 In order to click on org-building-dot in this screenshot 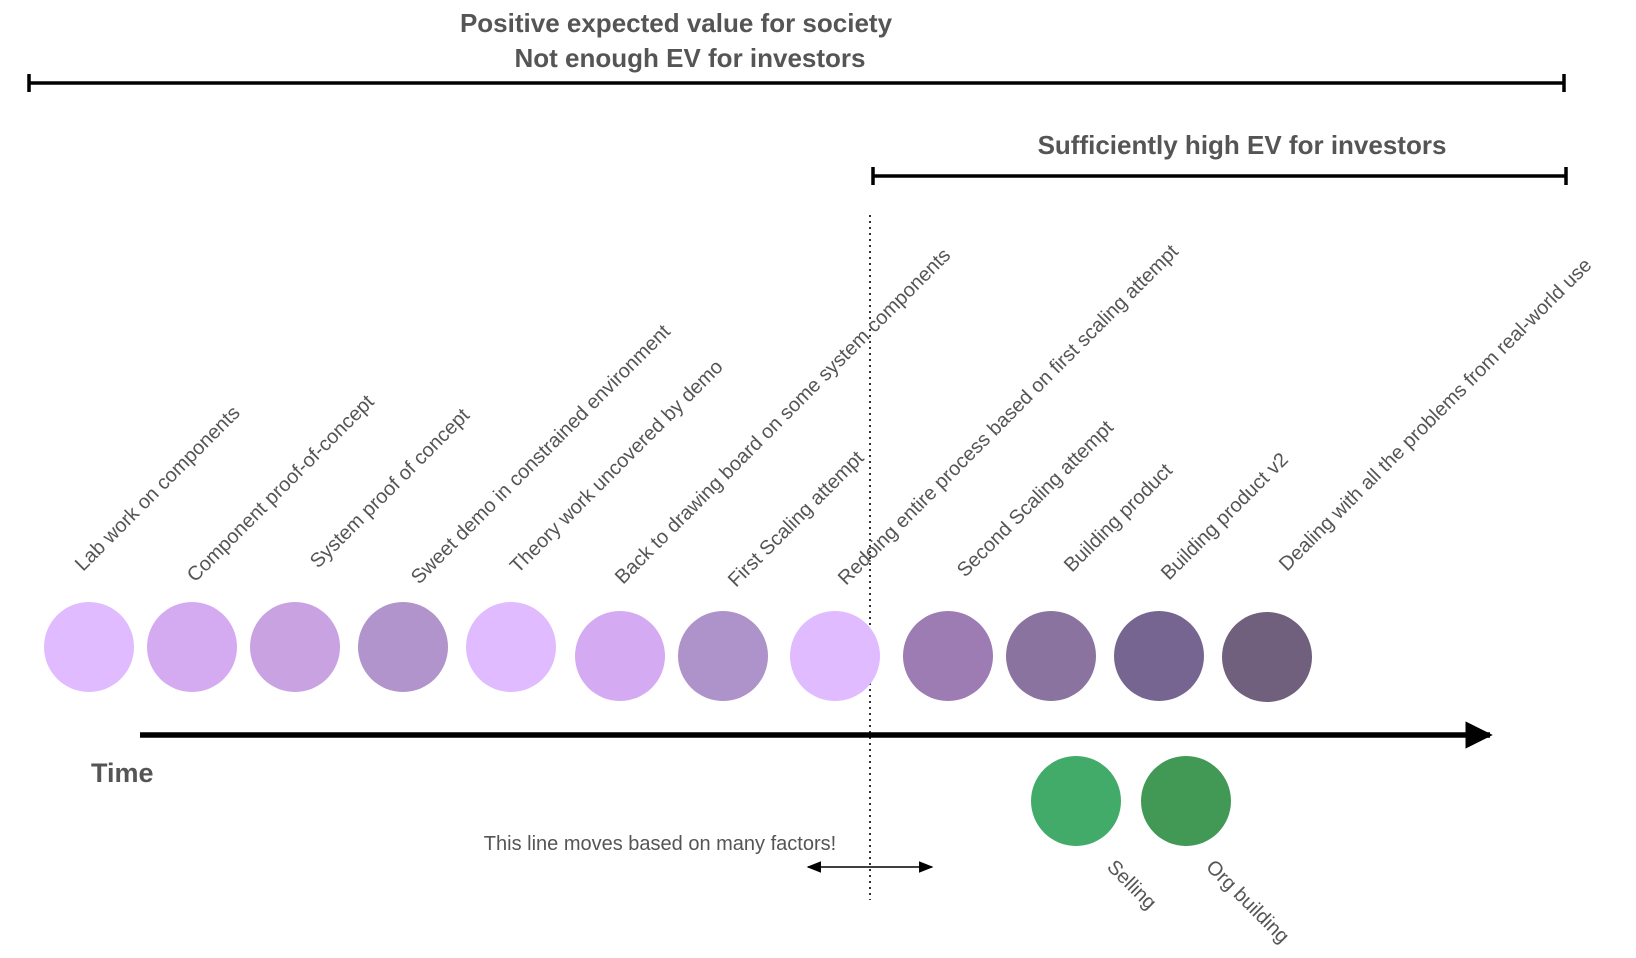, I will do `click(1186, 801)`.